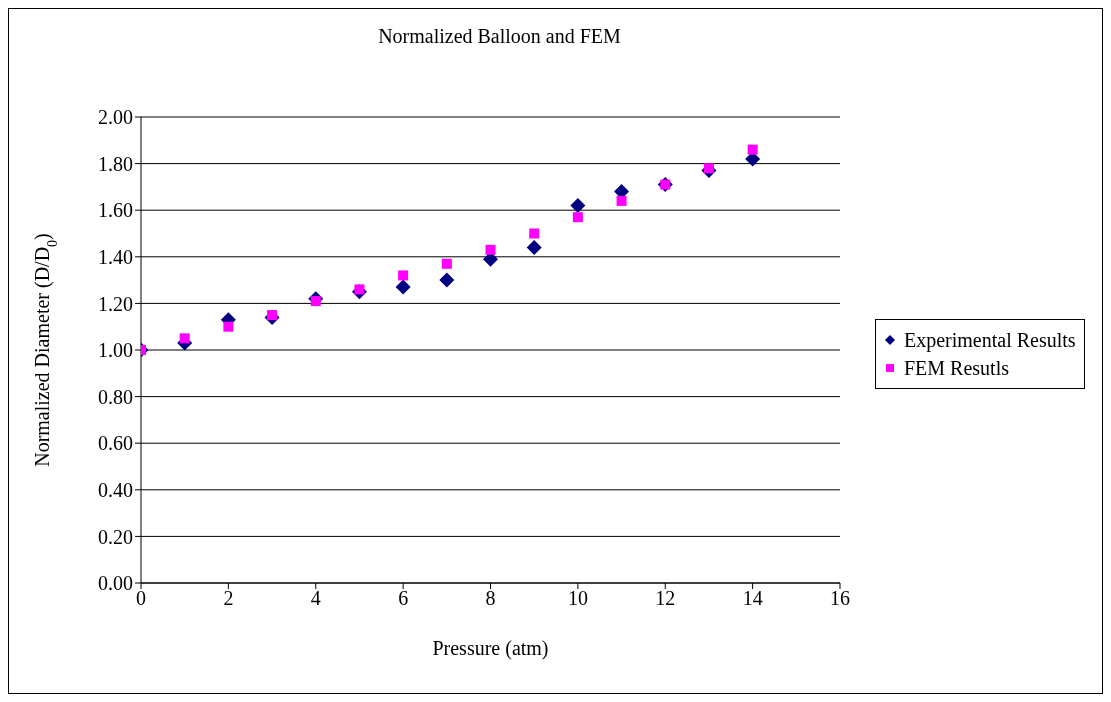 Image resolution: width=1111 pixels, height=702 pixels. What do you see at coordinates (115, 536) in the screenshot?
I see `y-tick-label: 0.20` at bounding box center [115, 536].